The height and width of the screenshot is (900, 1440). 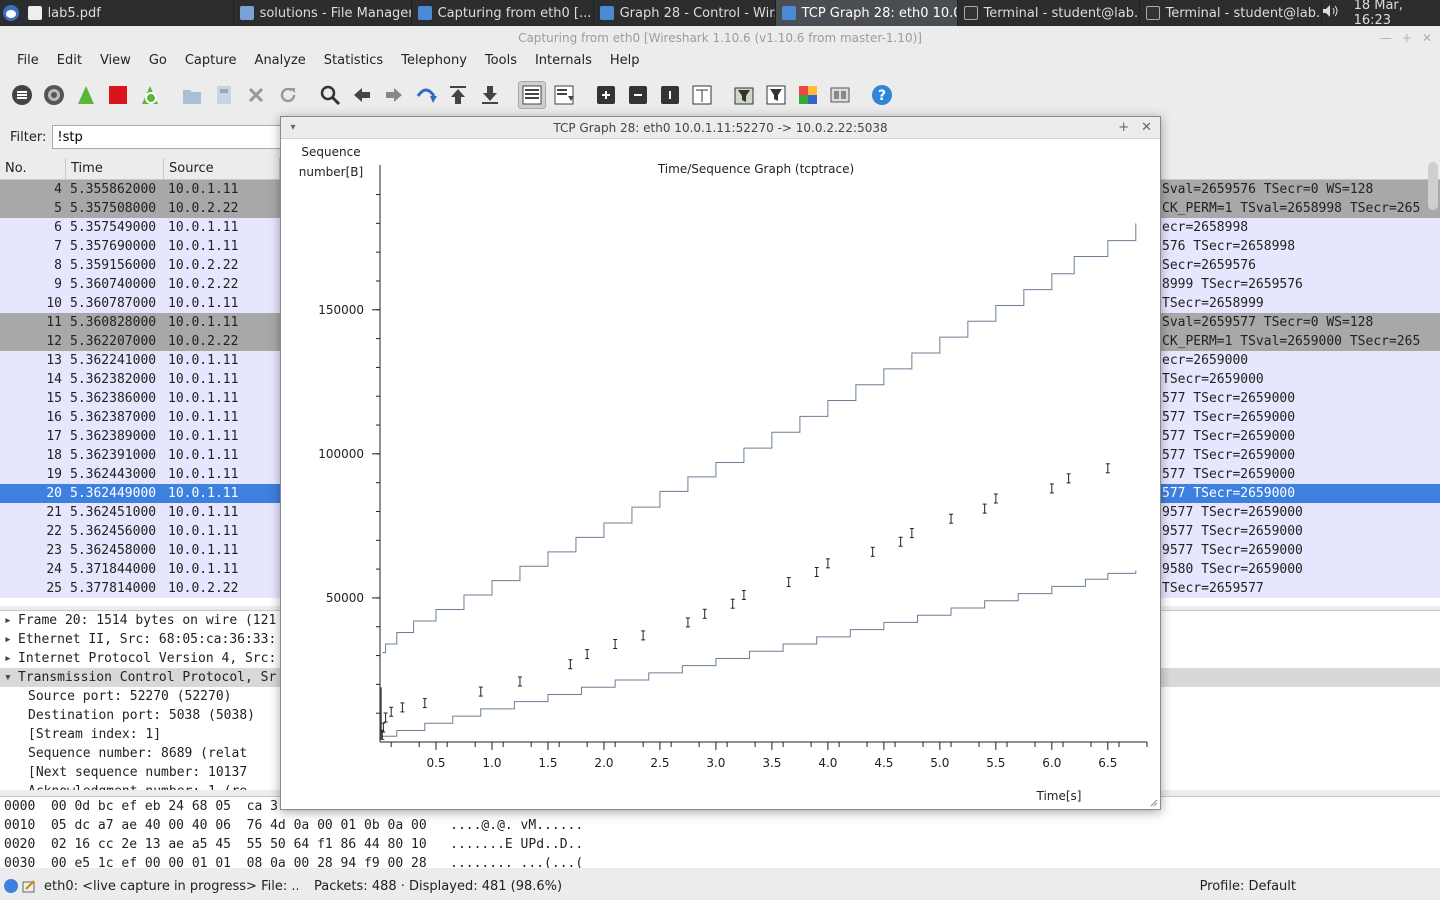 What do you see at coordinates (172, 137) in the screenshot?
I see `filter-input` at bounding box center [172, 137].